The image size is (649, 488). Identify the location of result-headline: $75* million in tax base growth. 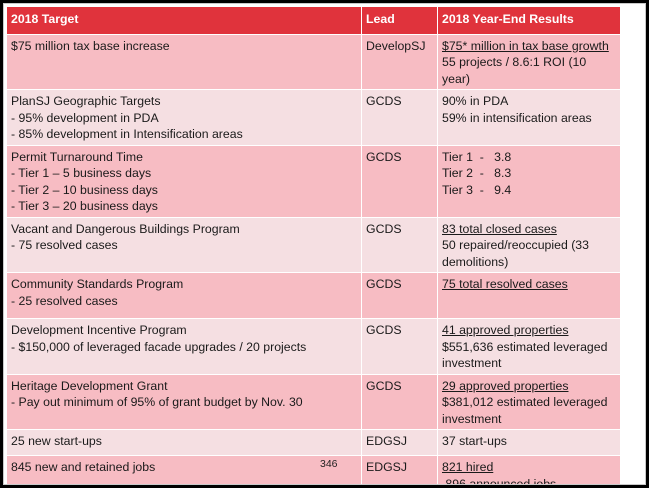
(525, 45).